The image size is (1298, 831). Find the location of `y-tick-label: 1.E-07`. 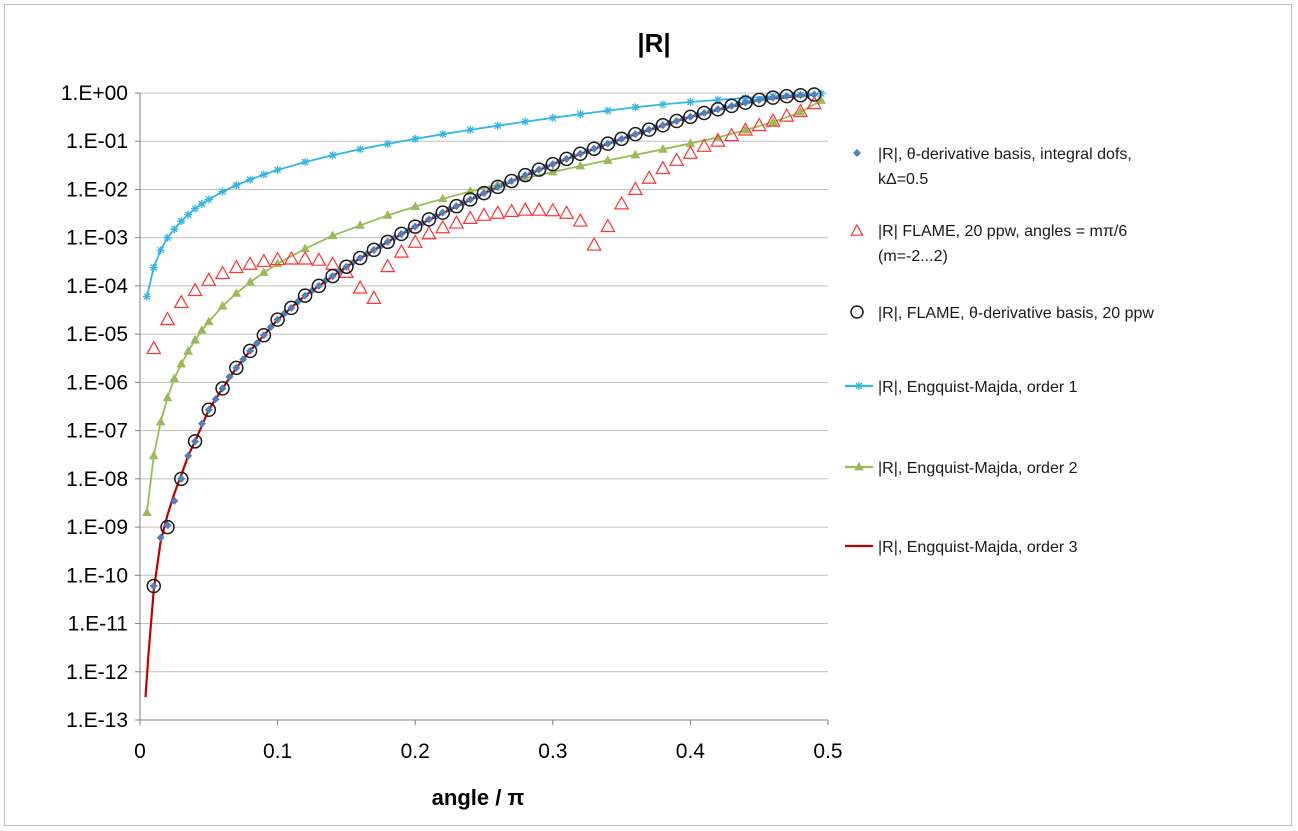

y-tick-label: 1.E-07 is located at coordinates (97, 431).